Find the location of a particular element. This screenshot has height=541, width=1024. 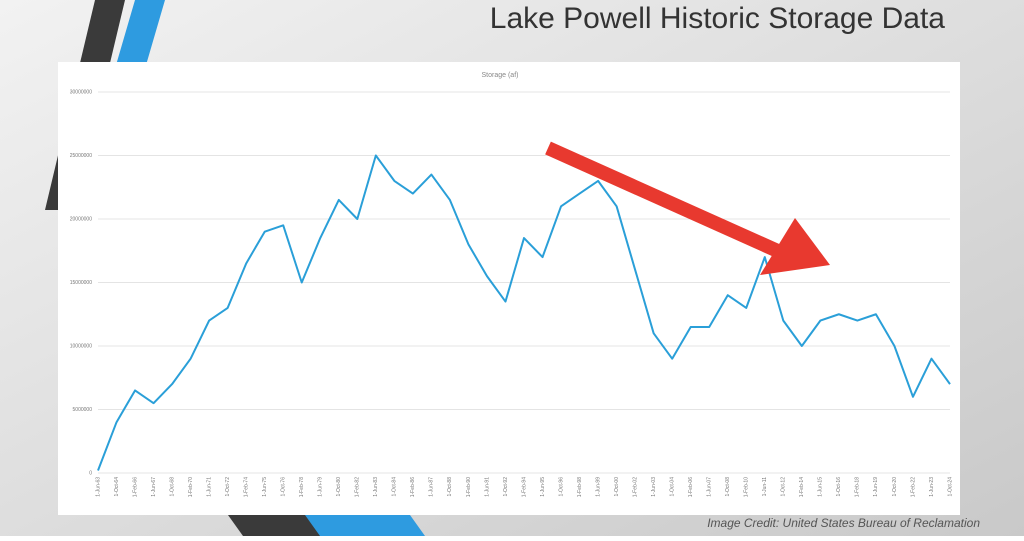

x-tick-label: 1-Oct-04 is located at coordinates (673, 487).